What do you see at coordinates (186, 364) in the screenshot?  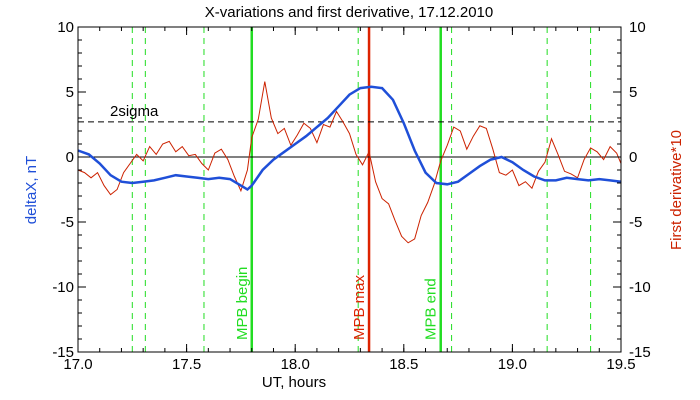 I see `x-tick-label: 17.5` at bounding box center [186, 364].